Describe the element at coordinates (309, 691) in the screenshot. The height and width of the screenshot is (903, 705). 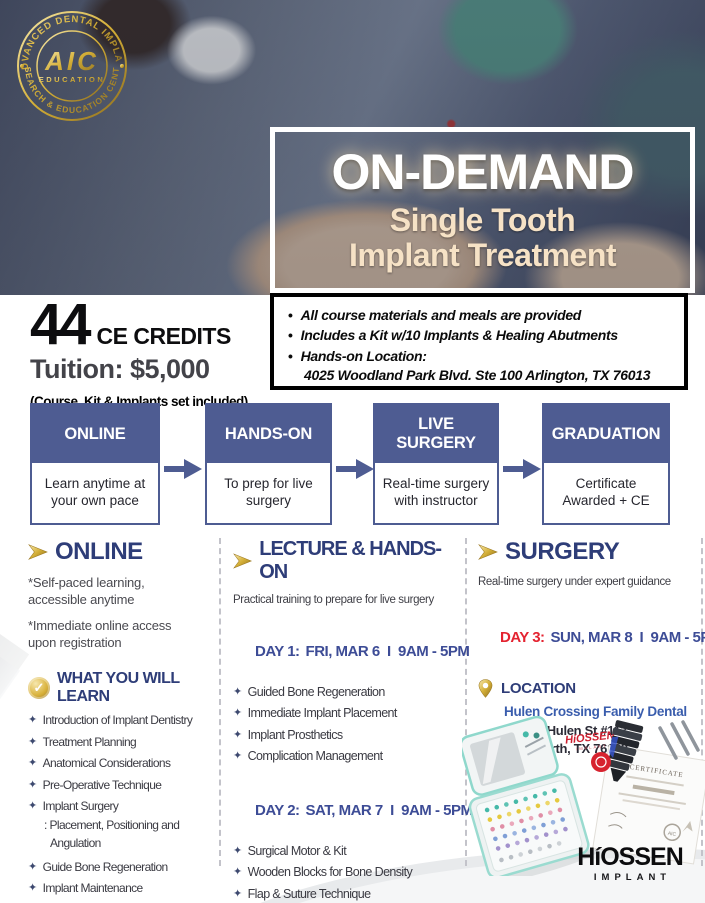
I see `day1-item: ✦ Guided Bone Regeneration` at that location.